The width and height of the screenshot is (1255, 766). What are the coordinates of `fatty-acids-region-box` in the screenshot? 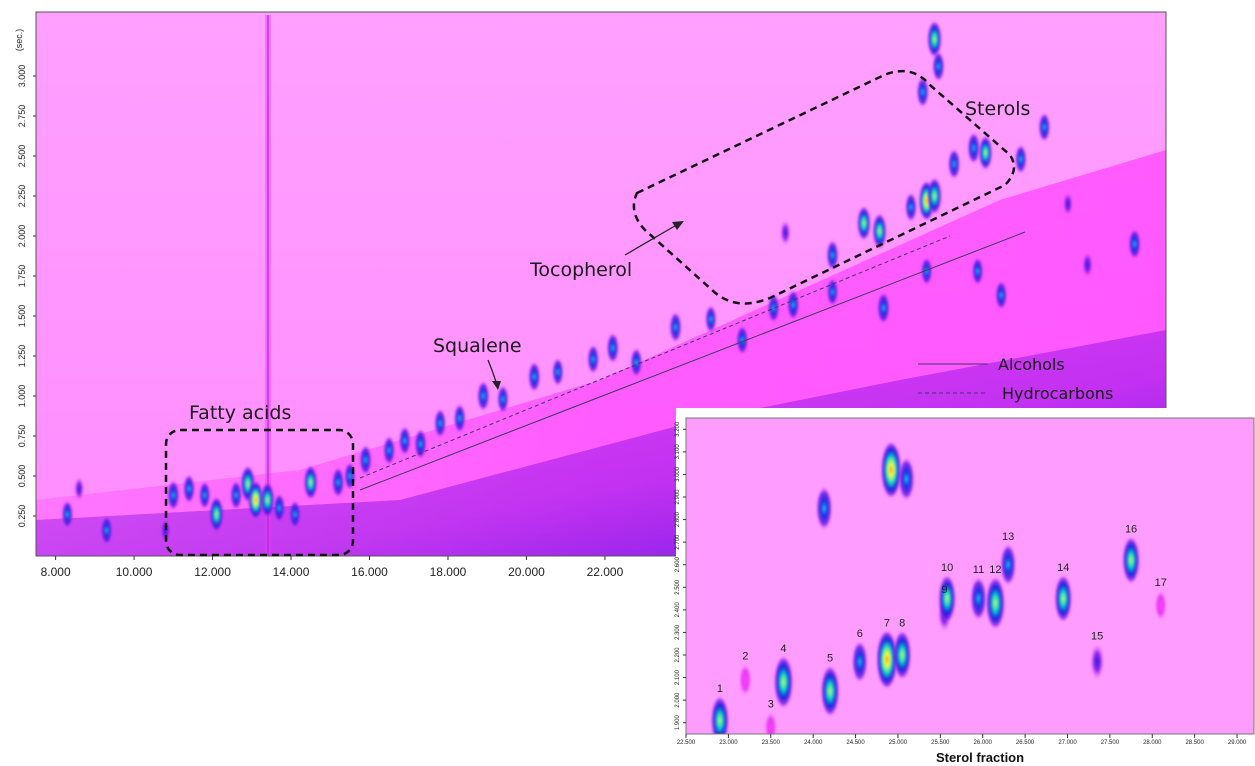 It's located at (259, 492).